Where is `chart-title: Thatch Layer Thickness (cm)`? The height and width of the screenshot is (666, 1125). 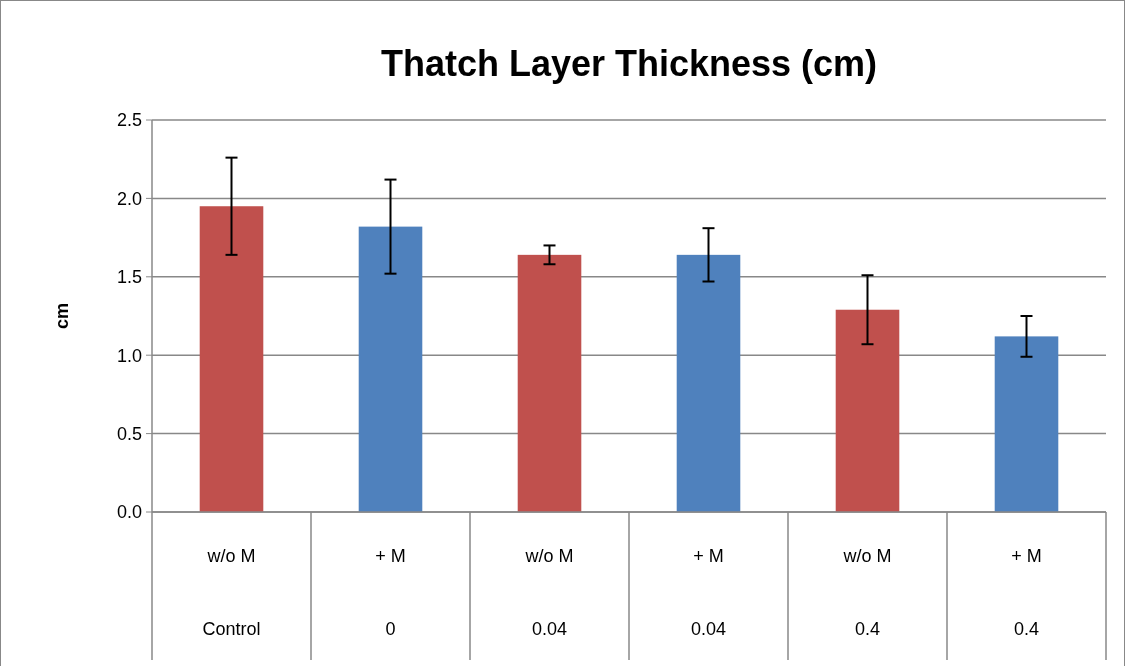
chart-title: Thatch Layer Thickness (cm) is located at coordinates (629, 63).